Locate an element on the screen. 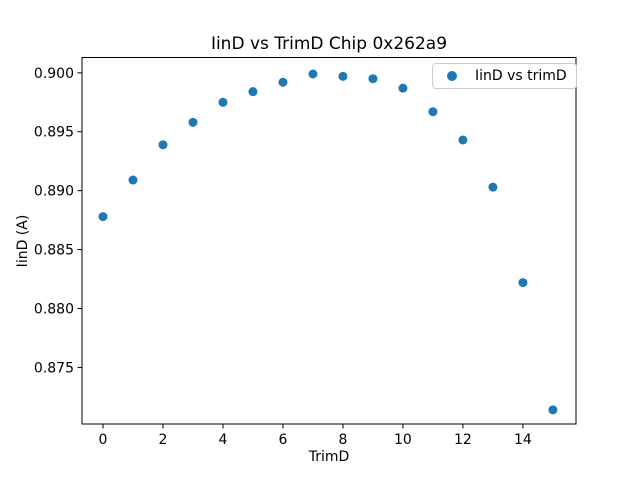 The height and width of the screenshot is (480, 640). y-tick-label: 0.885 is located at coordinates (54, 251).